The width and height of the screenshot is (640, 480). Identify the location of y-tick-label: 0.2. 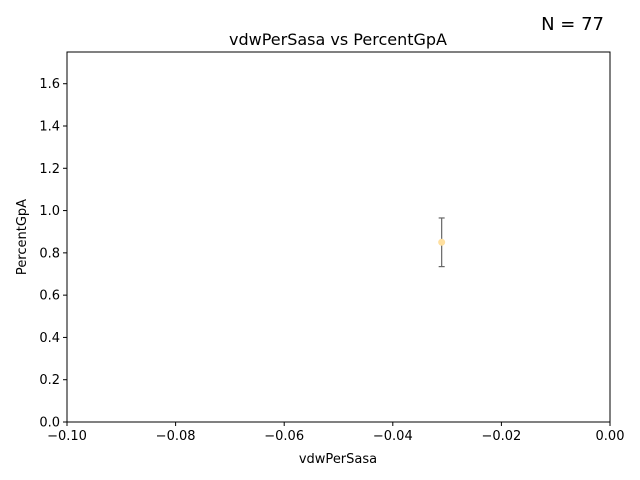
(49, 380).